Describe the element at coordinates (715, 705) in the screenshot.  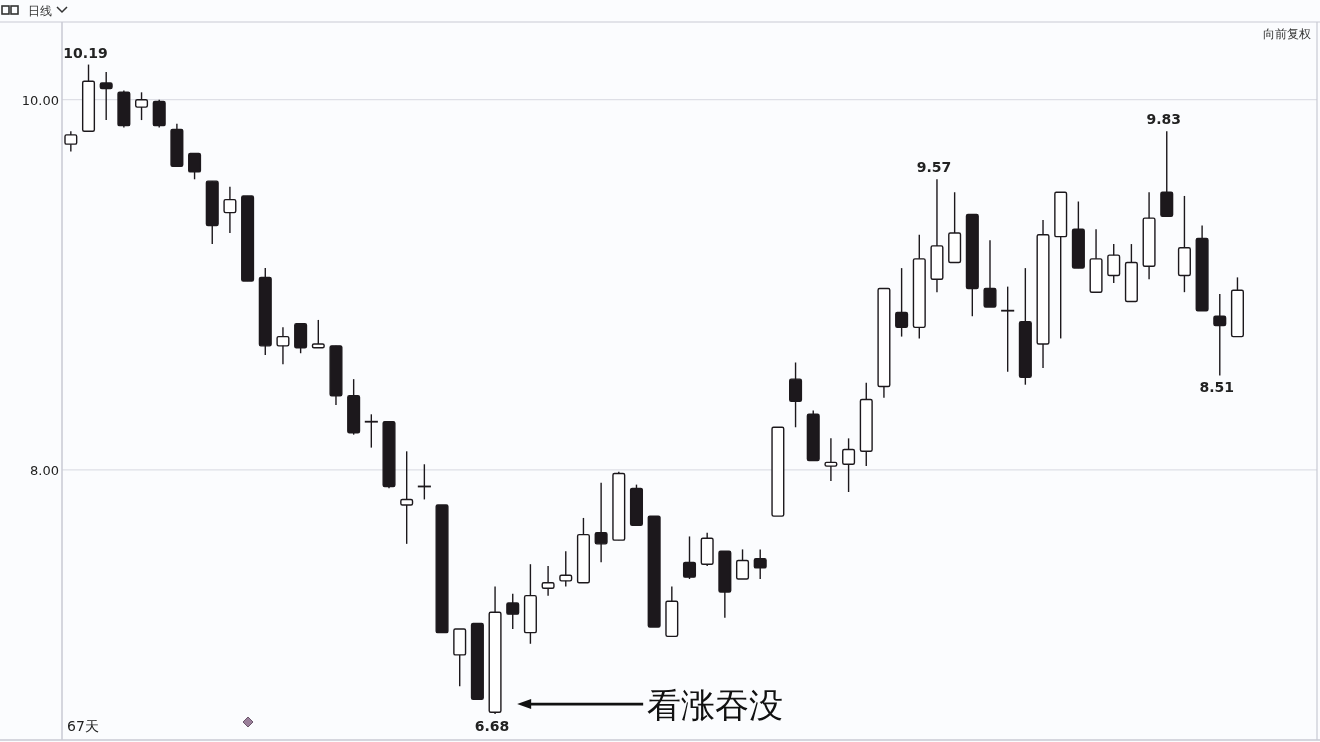
I see `annotation: 看涨吞没` at that location.